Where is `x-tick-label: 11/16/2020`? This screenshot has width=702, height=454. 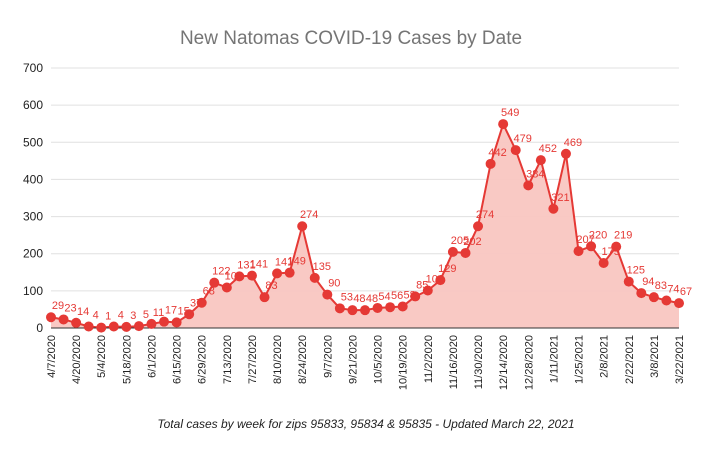
x-tick-label: 11/16/2020 is located at coordinates (454, 362).